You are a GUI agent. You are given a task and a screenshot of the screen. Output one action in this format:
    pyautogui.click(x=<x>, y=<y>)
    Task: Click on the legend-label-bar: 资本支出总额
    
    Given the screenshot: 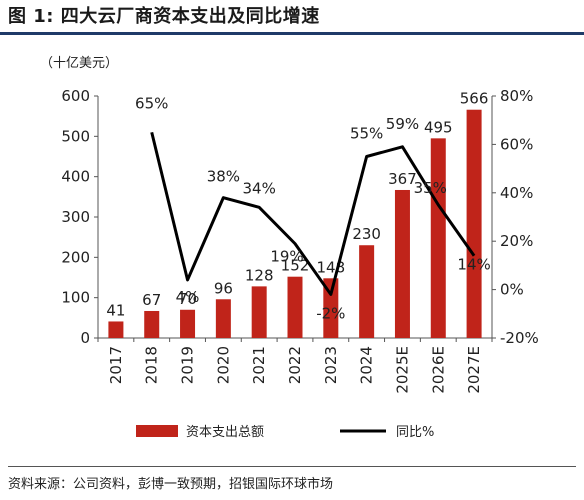 What is the action you would take?
    pyautogui.click(x=225, y=432)
    